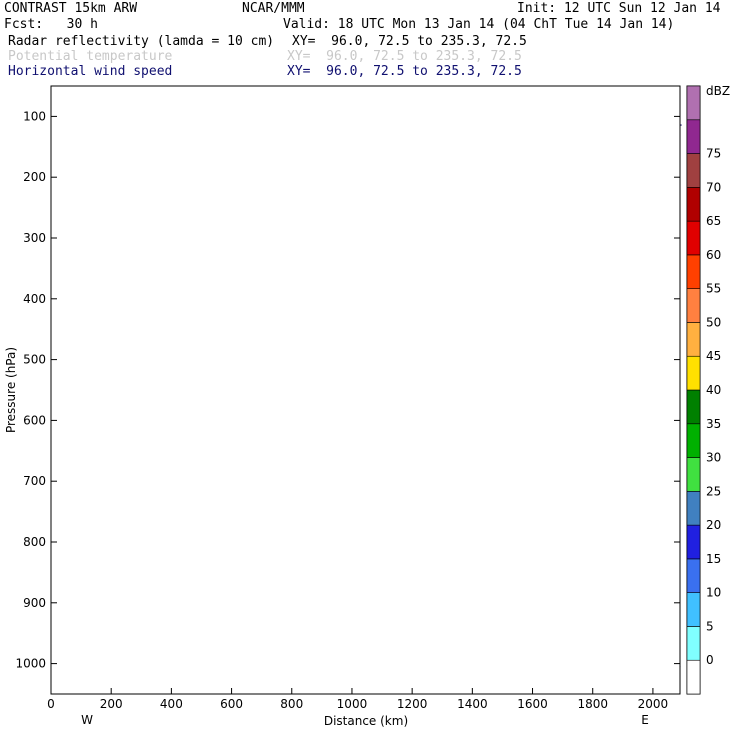  Describe the element at coordinates (713, 221) in the screenshot. I see `colorbar-label: 65` at that location.